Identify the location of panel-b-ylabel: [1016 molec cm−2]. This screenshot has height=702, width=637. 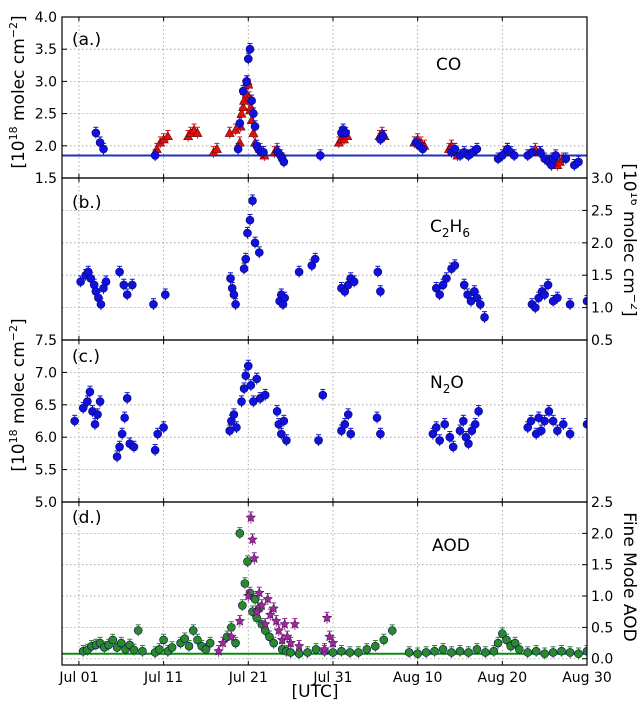
(628, 239).